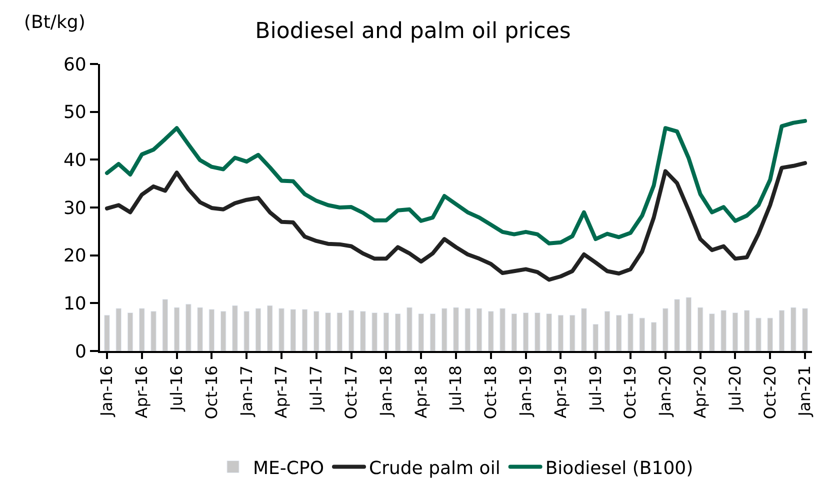 The image size is (826, 497). What do you see at coordinates (456, 388) in the screenshot?
I see `x-tick-label: Jul-18` at bounding box center [456, 388].